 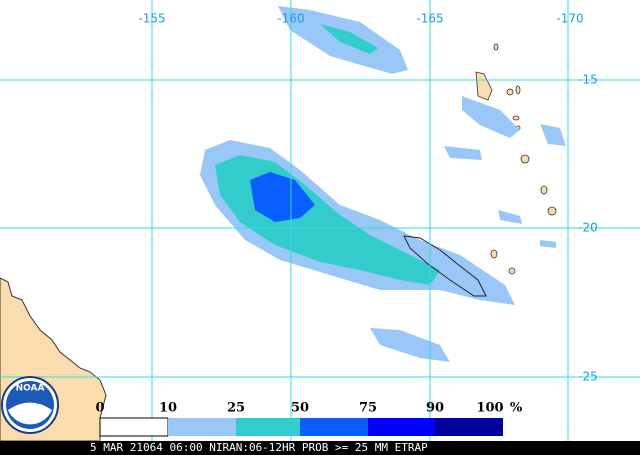 What do you see at coordinates (429, 19) in the screenshot?
I see `lon-label: -165` at bounding box center [429, 19].